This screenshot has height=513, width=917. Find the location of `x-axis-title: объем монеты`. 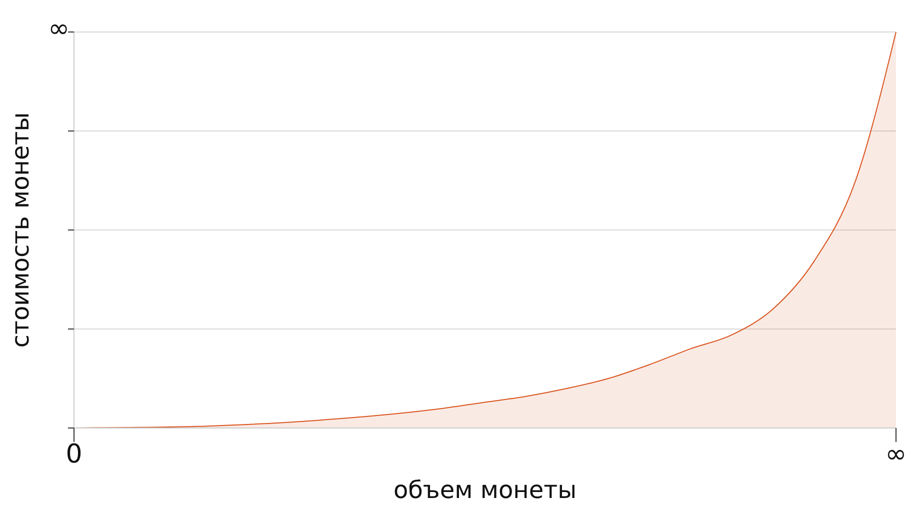

x-axis-title: объем монеты is located at coordinates (485, 490).